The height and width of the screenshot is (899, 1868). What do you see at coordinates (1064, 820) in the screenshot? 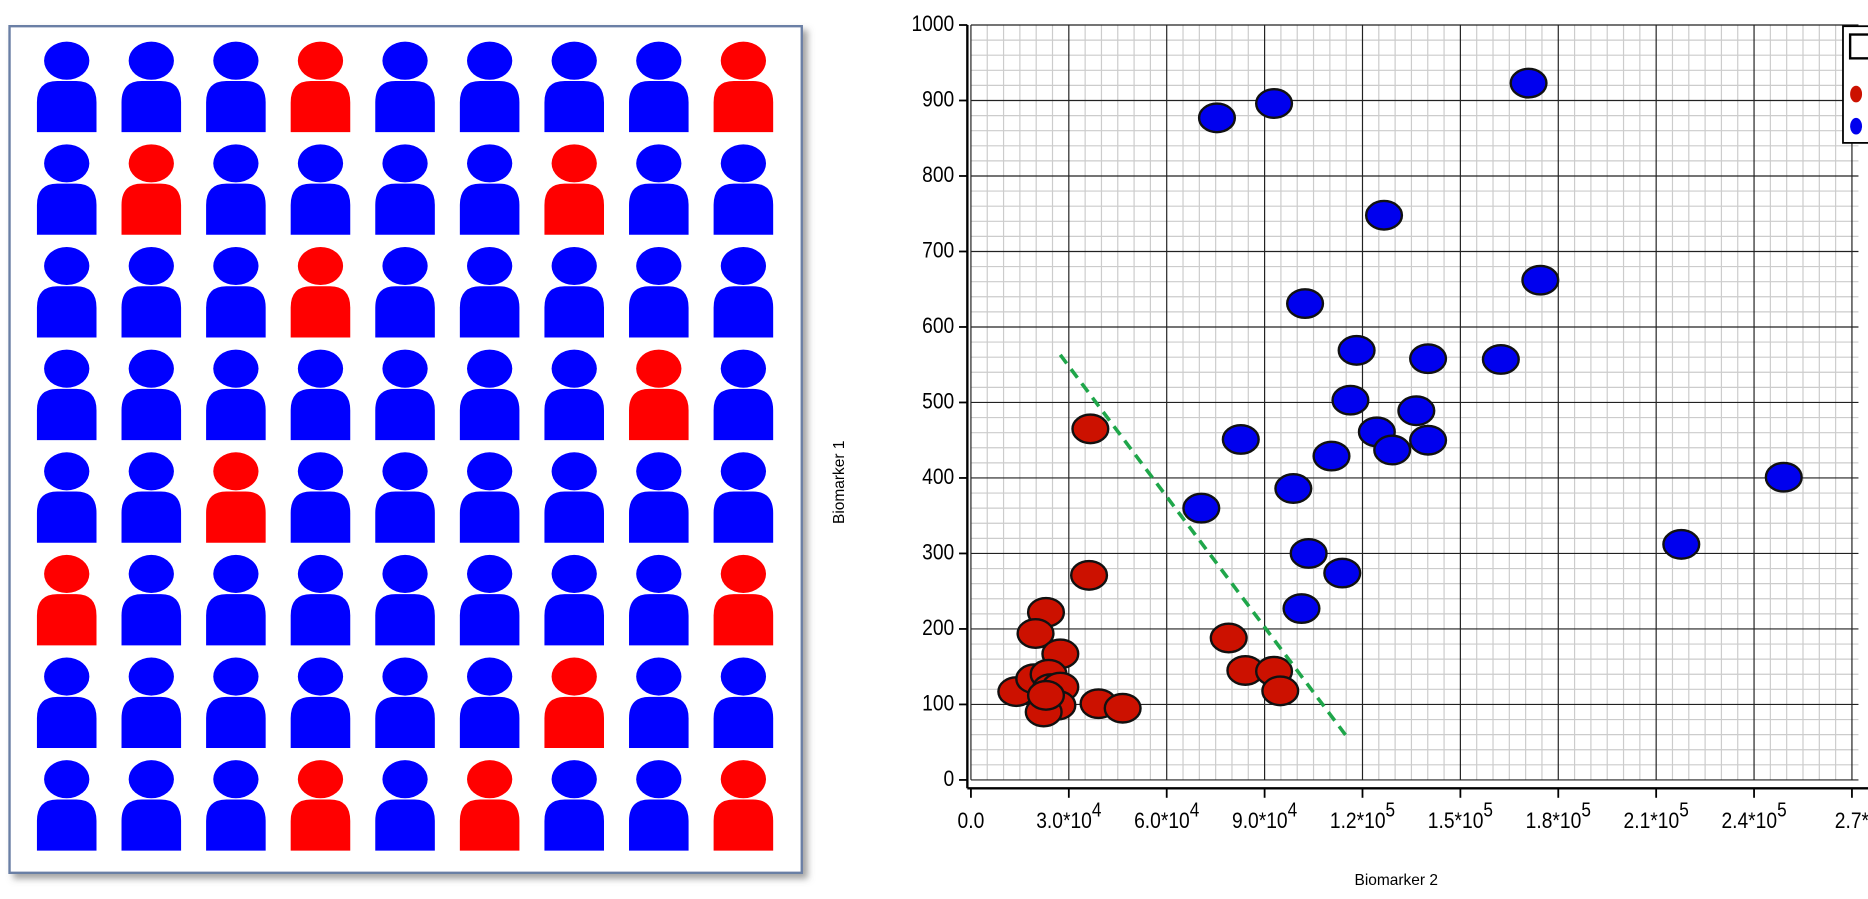
I see `x-tick-mantissa: 3.0*10` at bounding box center [1064, 820].